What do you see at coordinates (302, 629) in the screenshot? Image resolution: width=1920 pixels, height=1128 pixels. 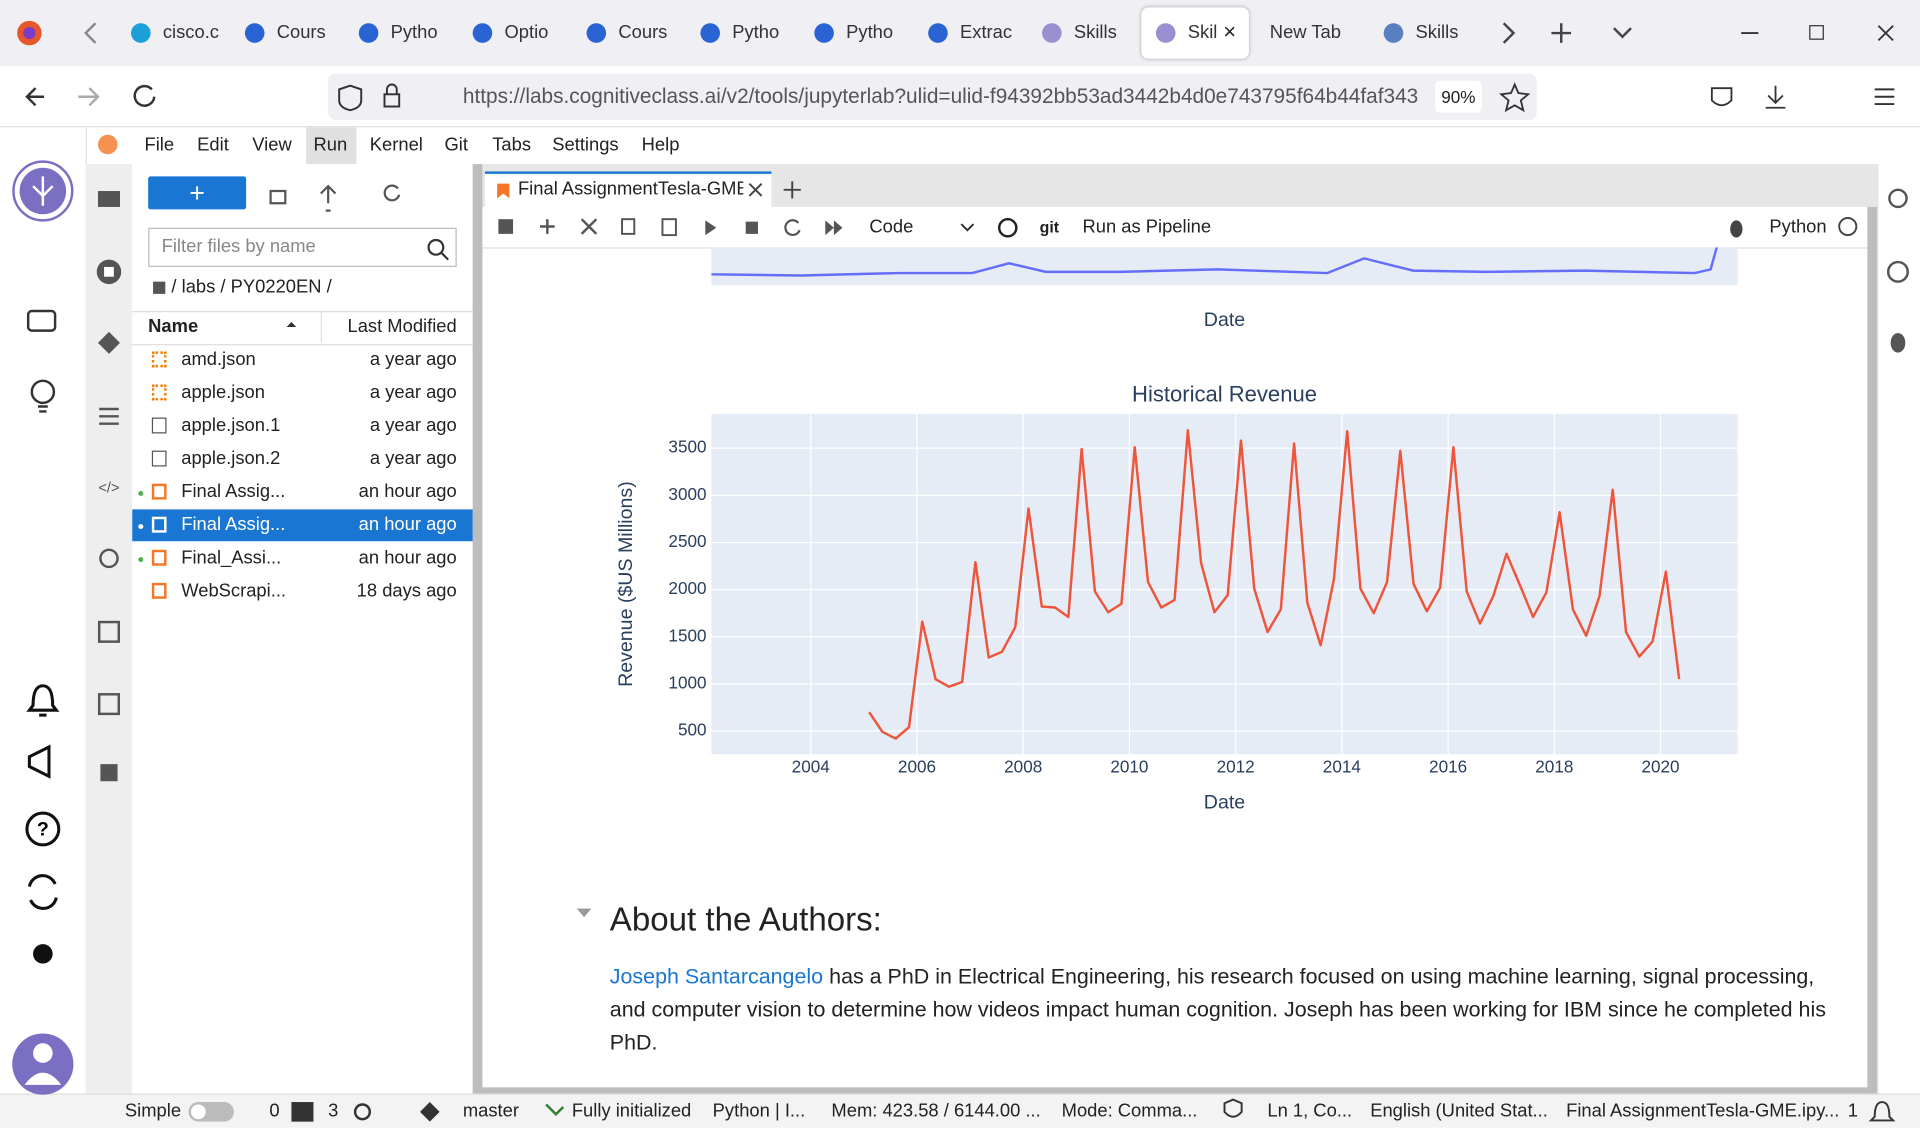 I see `file-browser` at bounding box center [302, 629].